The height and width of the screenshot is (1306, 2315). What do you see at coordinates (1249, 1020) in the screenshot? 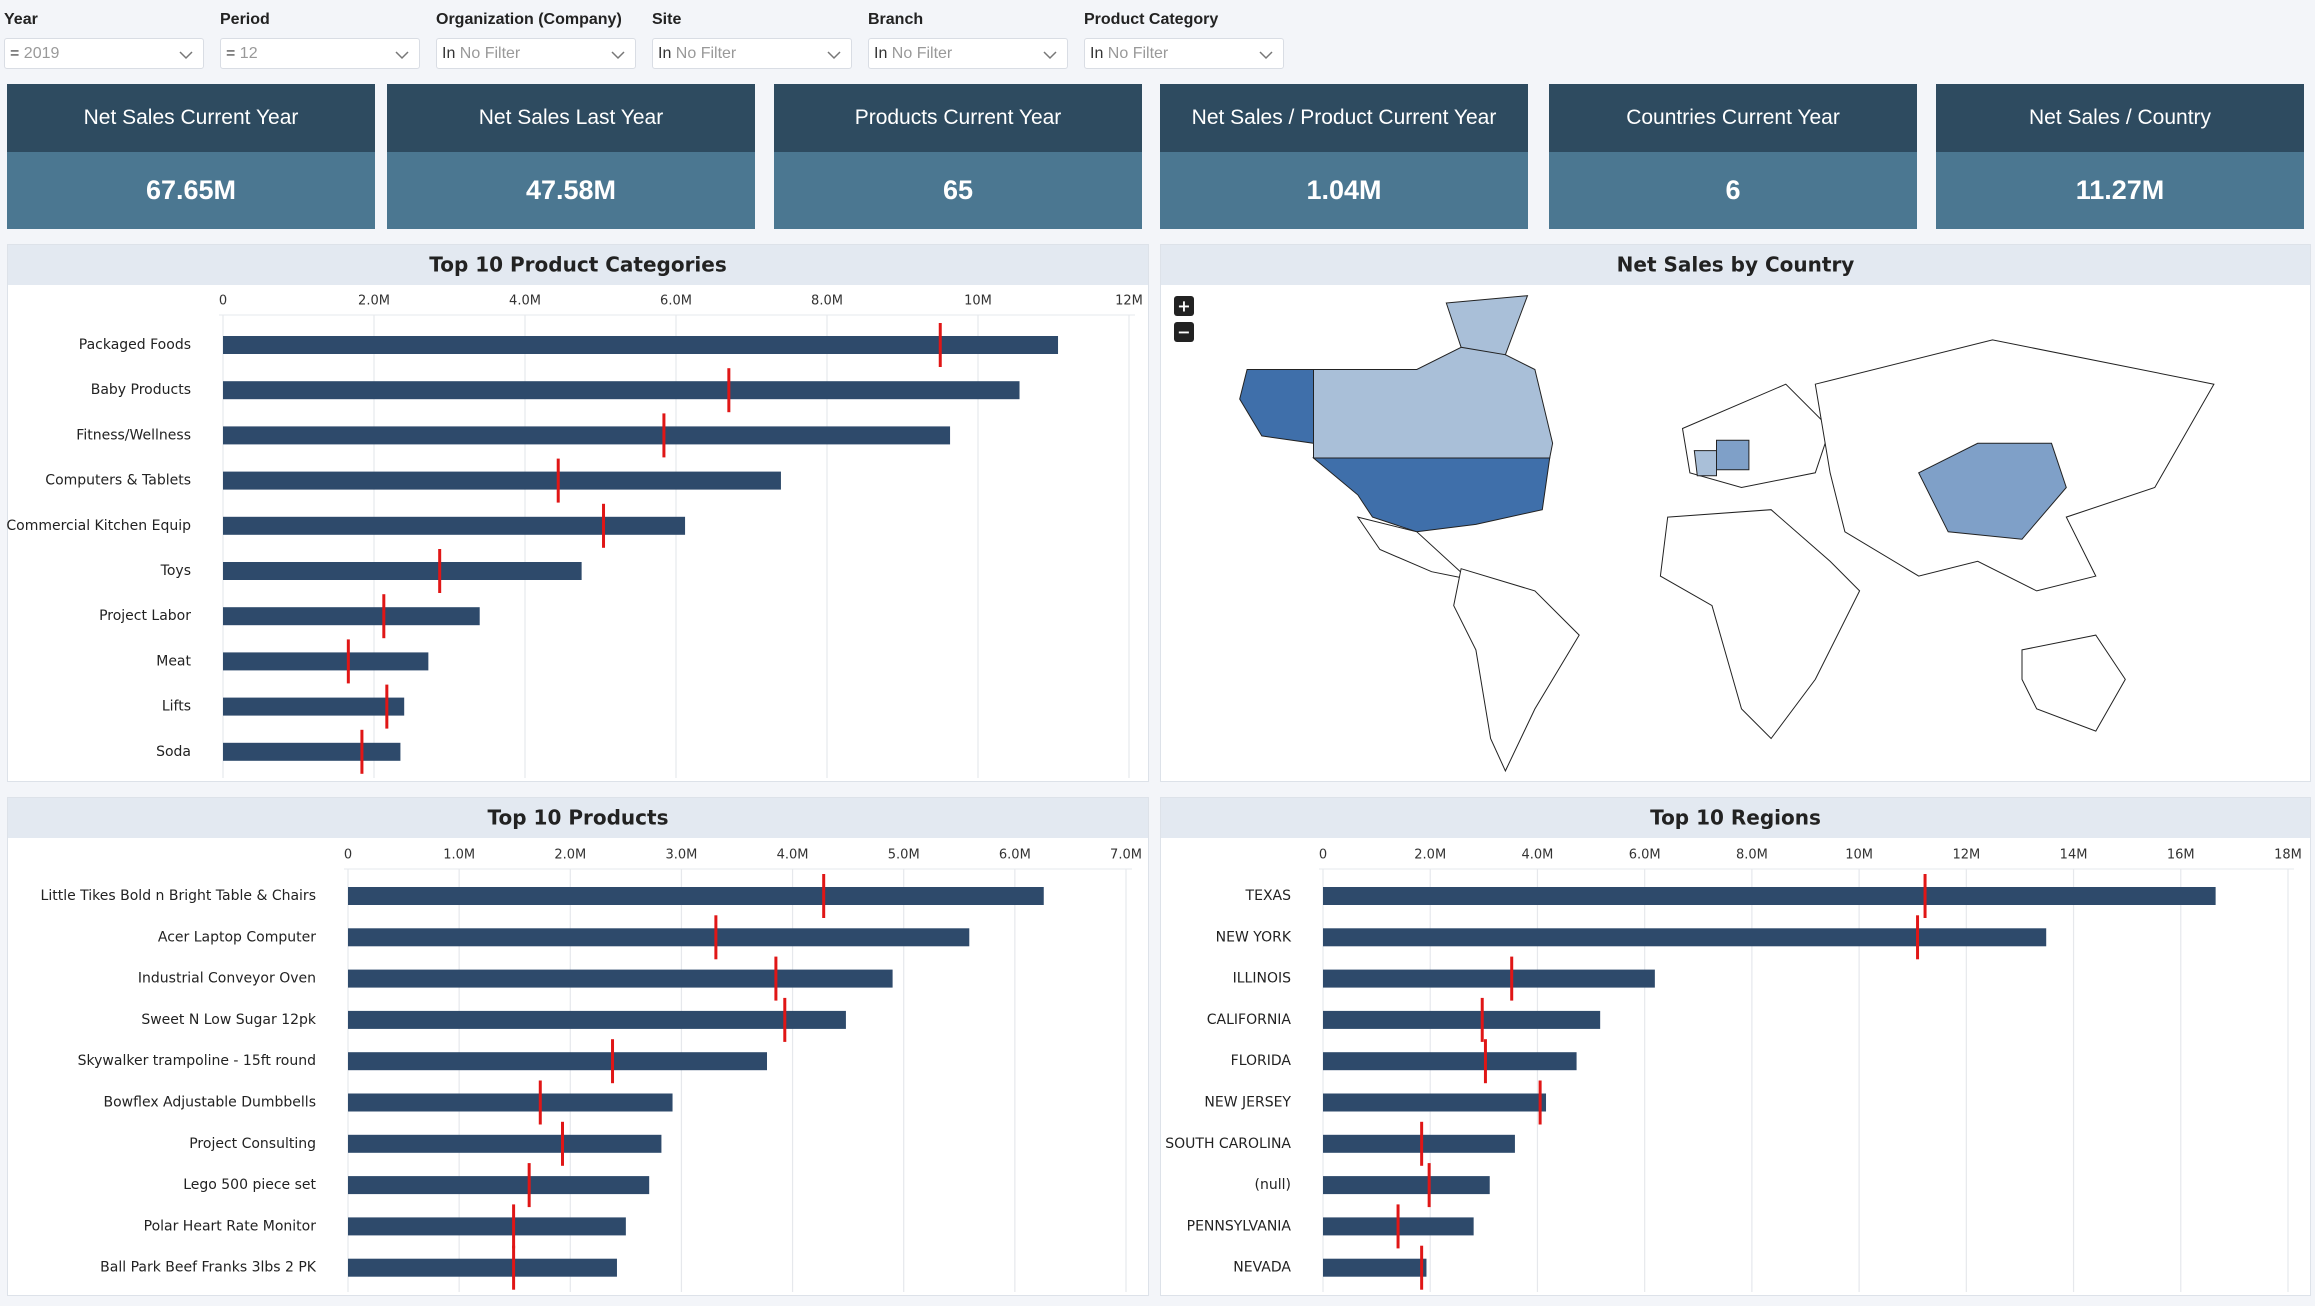
I see `category-label: CALIFORNIA` at bounding box center [1249, 1020].